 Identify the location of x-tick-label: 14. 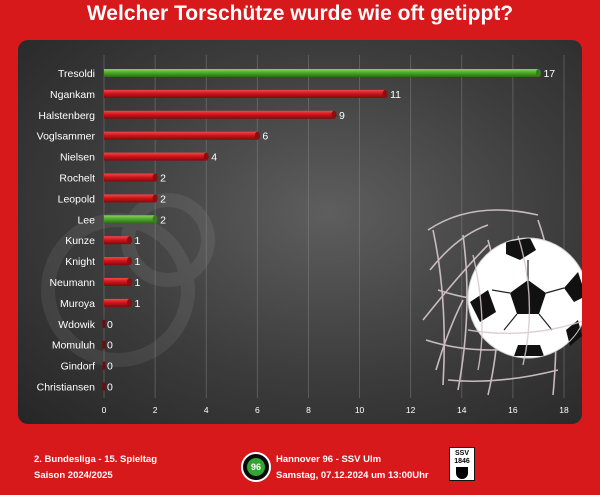
(462, 410).